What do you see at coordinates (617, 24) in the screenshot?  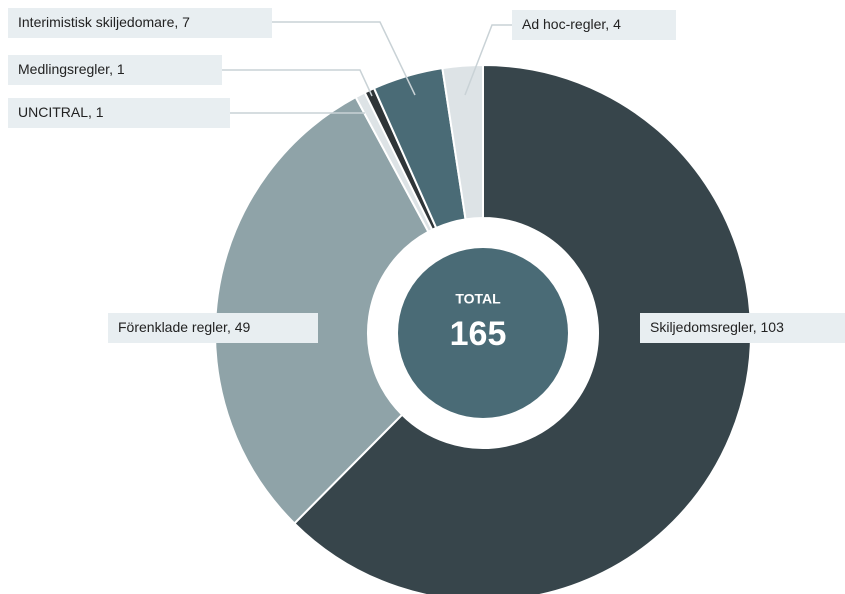 I see `slice-value: 4` at bounding box center [617, 24].